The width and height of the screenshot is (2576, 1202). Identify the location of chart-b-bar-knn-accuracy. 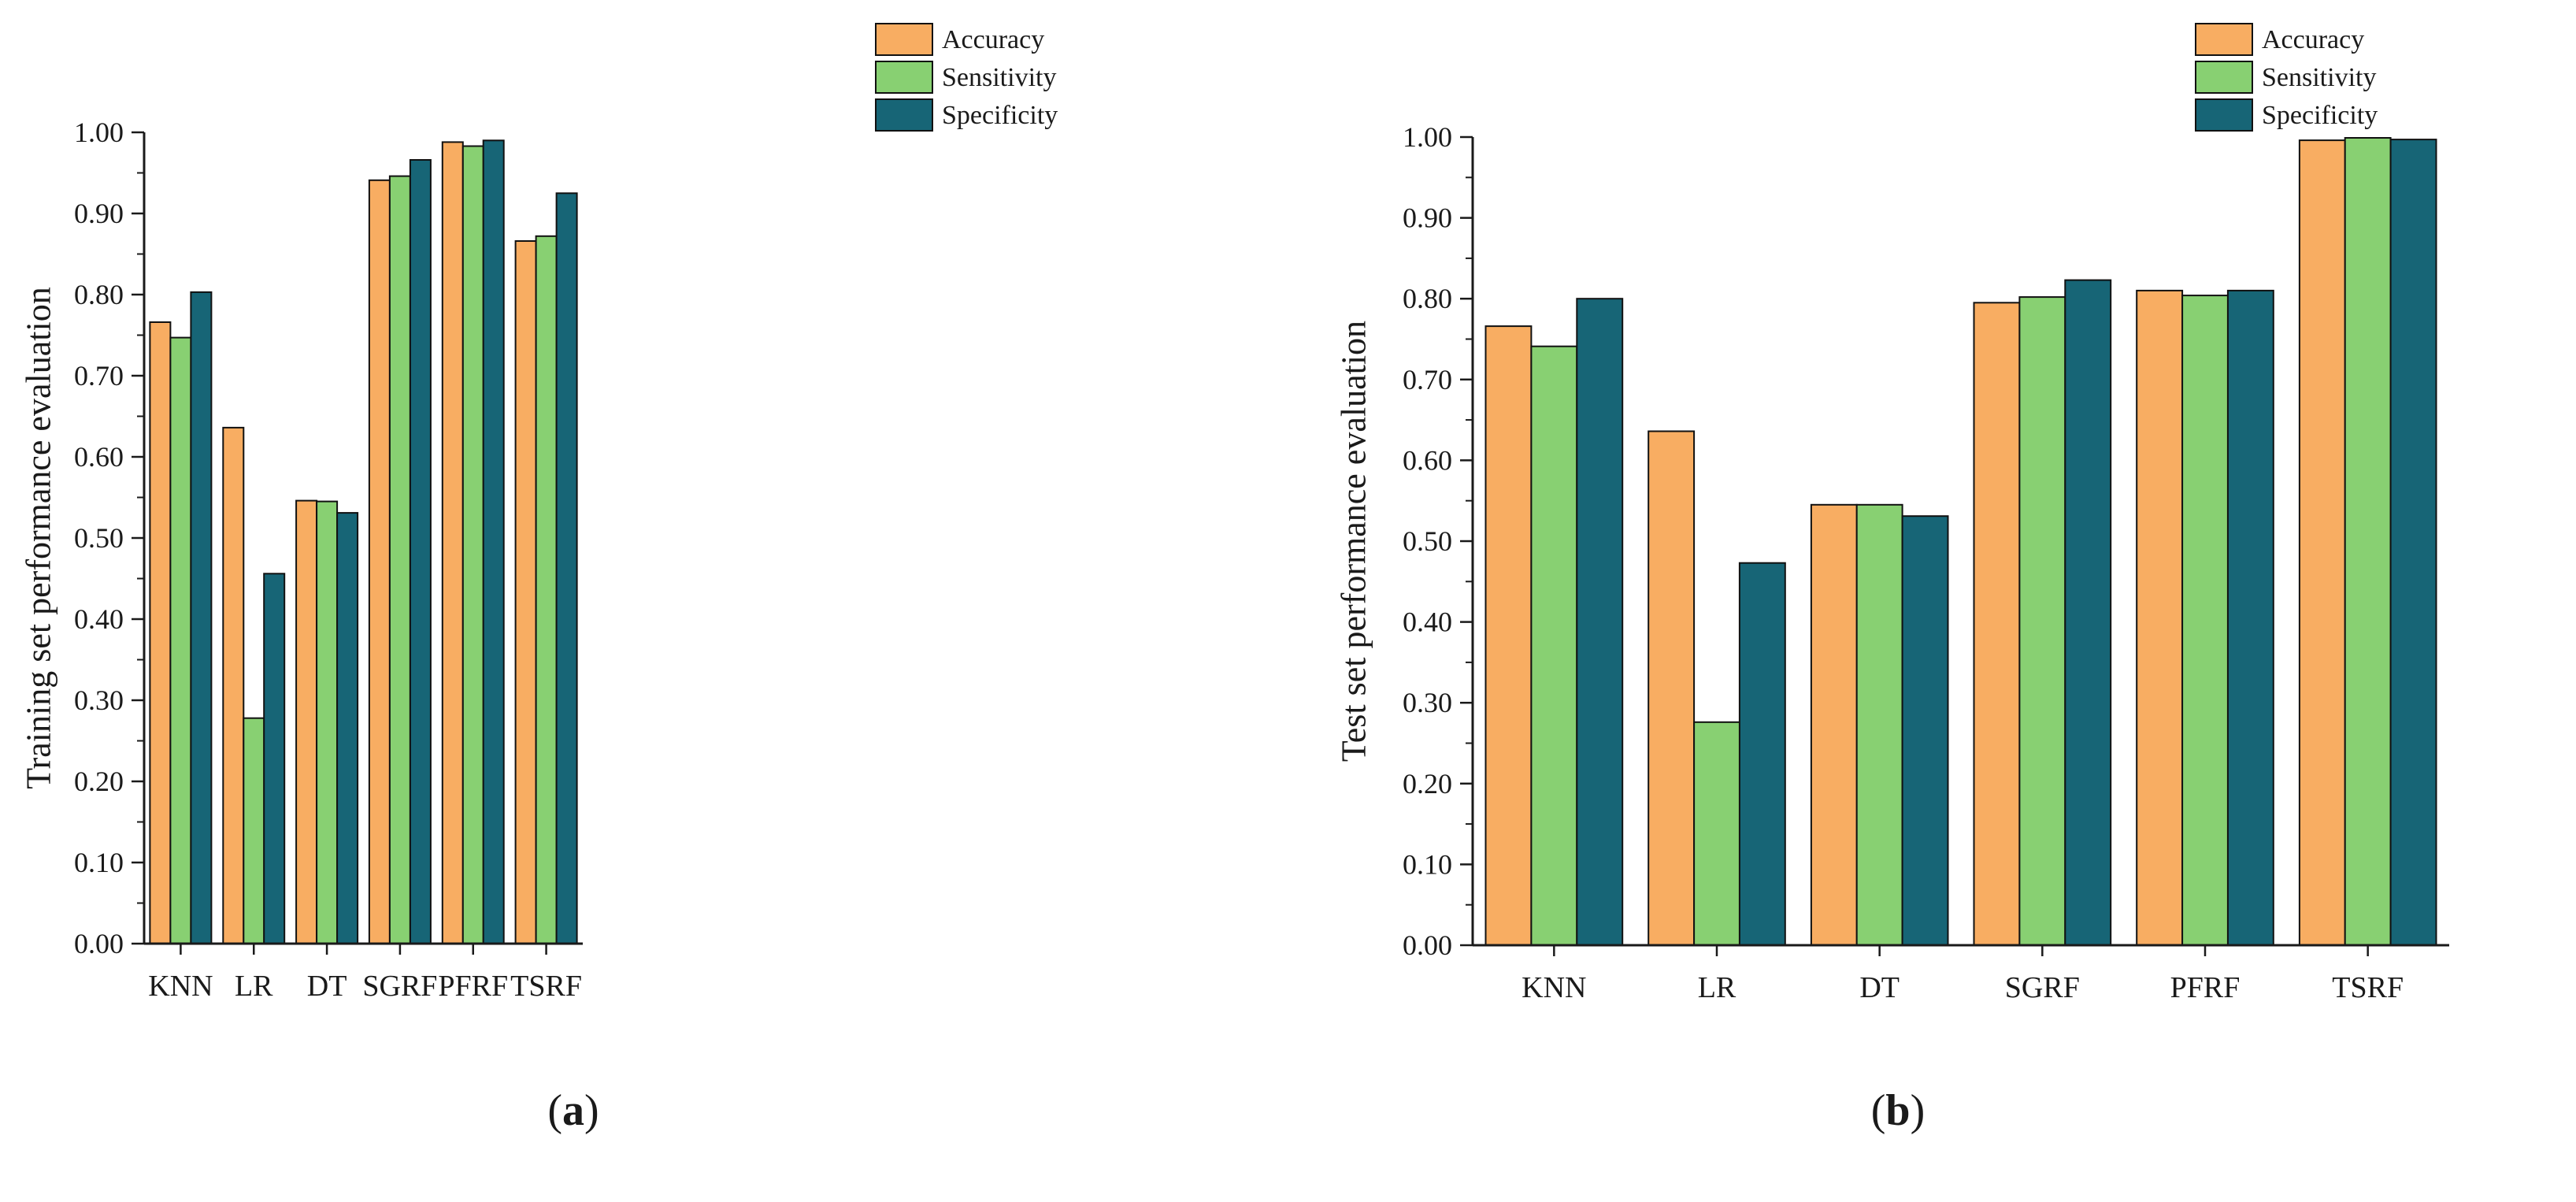
(1508, 636).